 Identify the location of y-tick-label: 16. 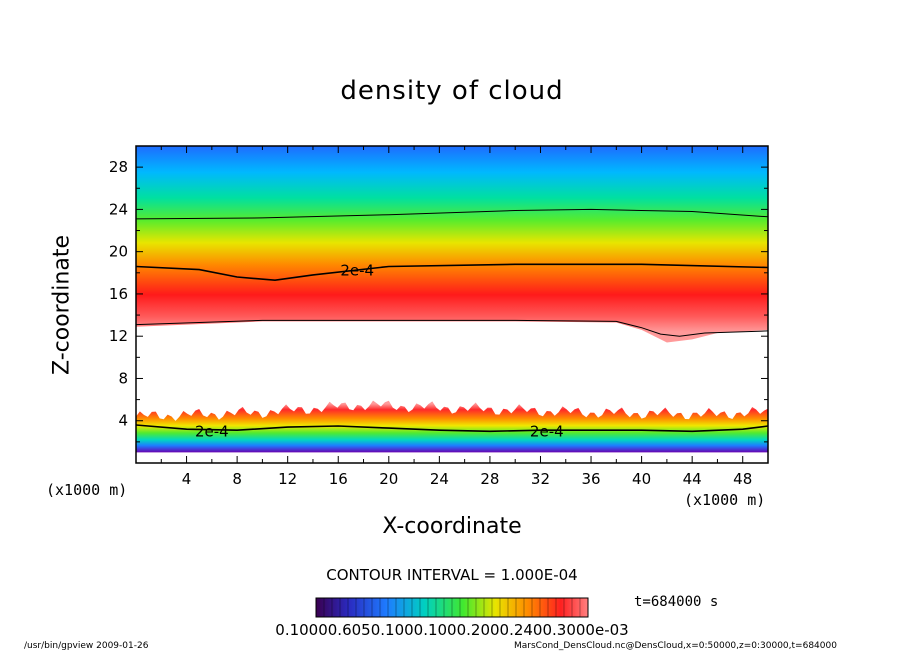
(118, 294).